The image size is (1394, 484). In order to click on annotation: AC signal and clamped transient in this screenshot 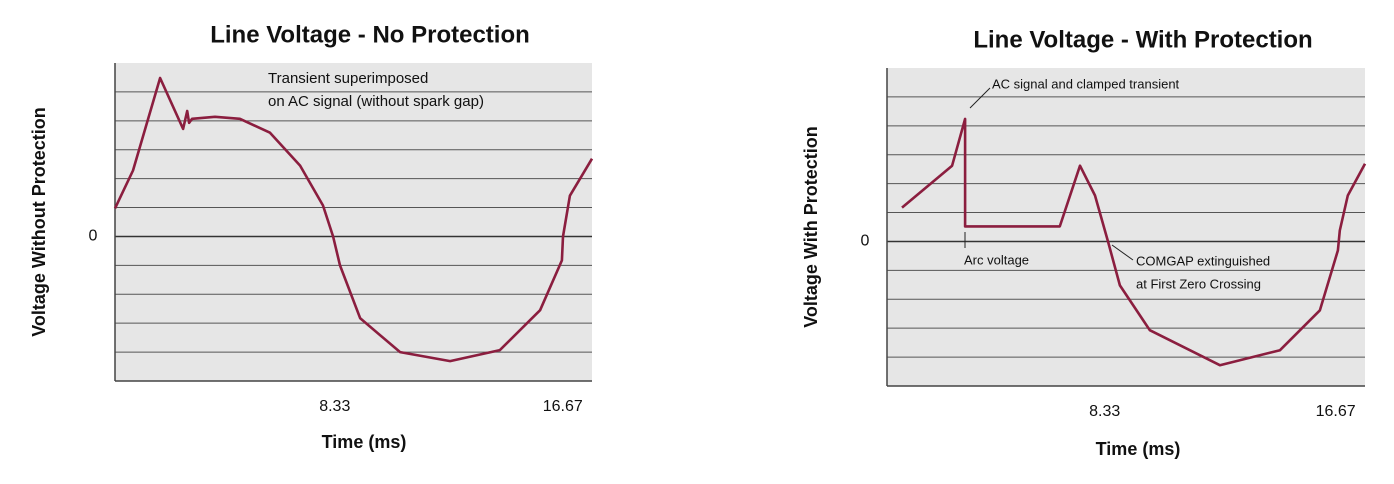, I will do `click(1086, 83)`.